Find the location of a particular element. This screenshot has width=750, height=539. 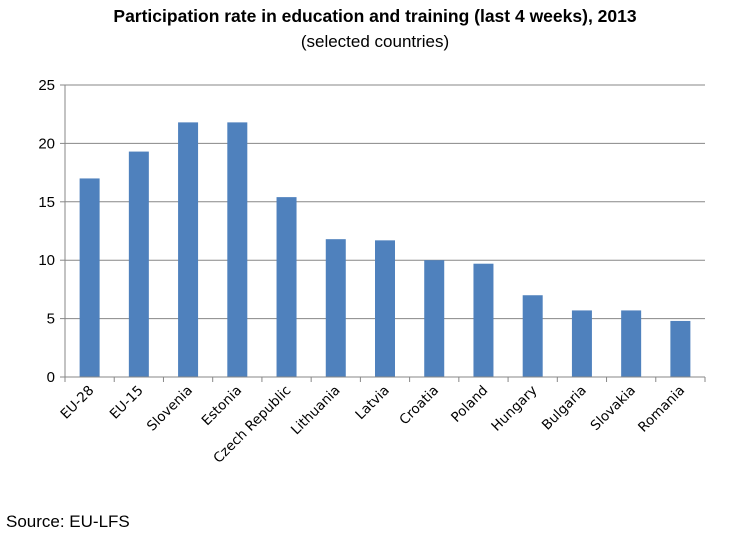

x-tick-label: EU-15 is located at coordinates (127, 403).